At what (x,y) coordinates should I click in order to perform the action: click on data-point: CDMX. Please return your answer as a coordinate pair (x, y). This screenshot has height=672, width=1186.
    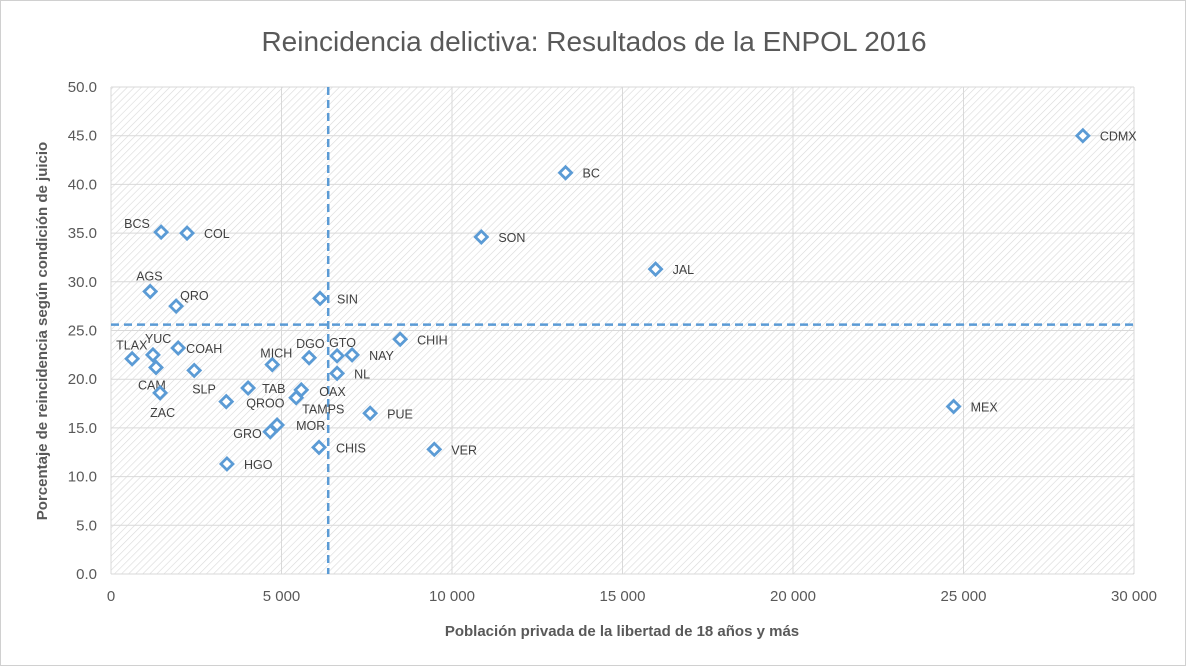
    Looking at the image, I should click on (1105, 135).